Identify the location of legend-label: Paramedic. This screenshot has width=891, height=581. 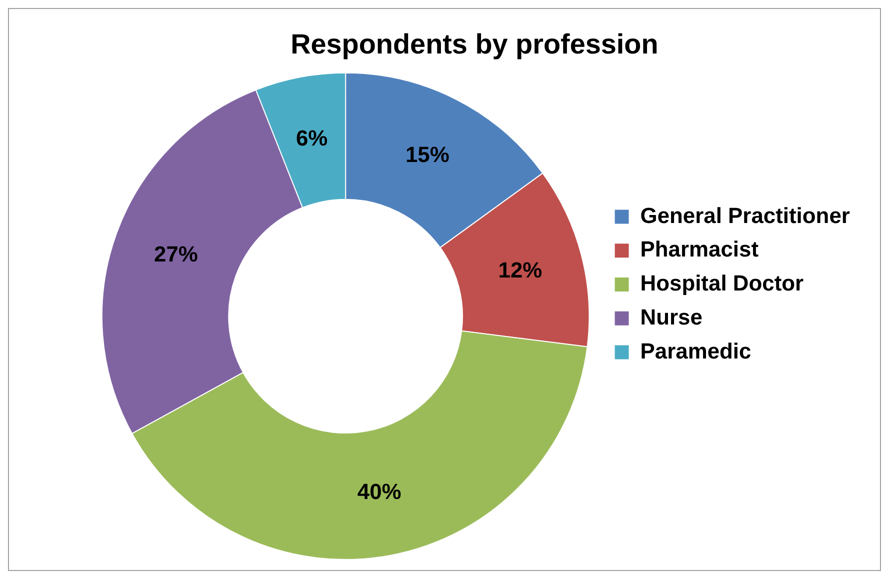
(696, 351).